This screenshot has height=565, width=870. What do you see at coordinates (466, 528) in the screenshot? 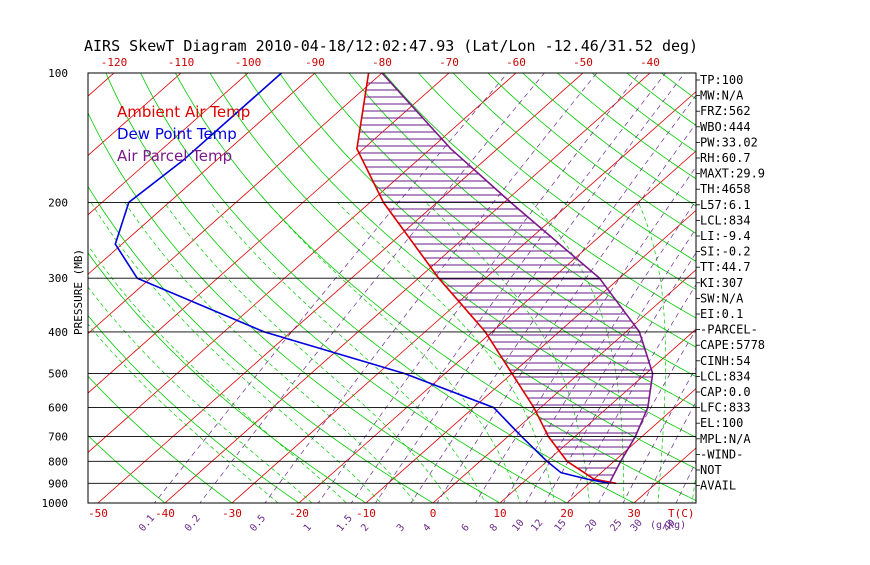
I see `mixing-ratio-tick-label: 6` at bounding box center [466, 528].